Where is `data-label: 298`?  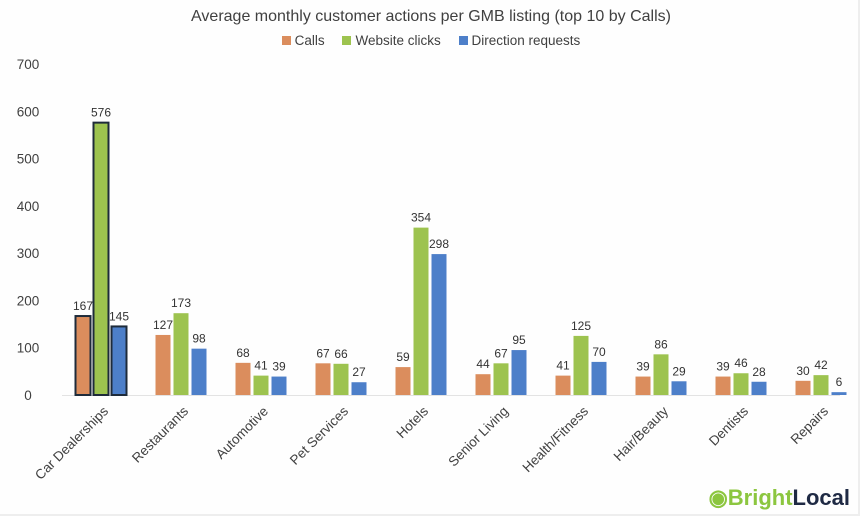 data-label: 298 is located at coordinates (439, 244).